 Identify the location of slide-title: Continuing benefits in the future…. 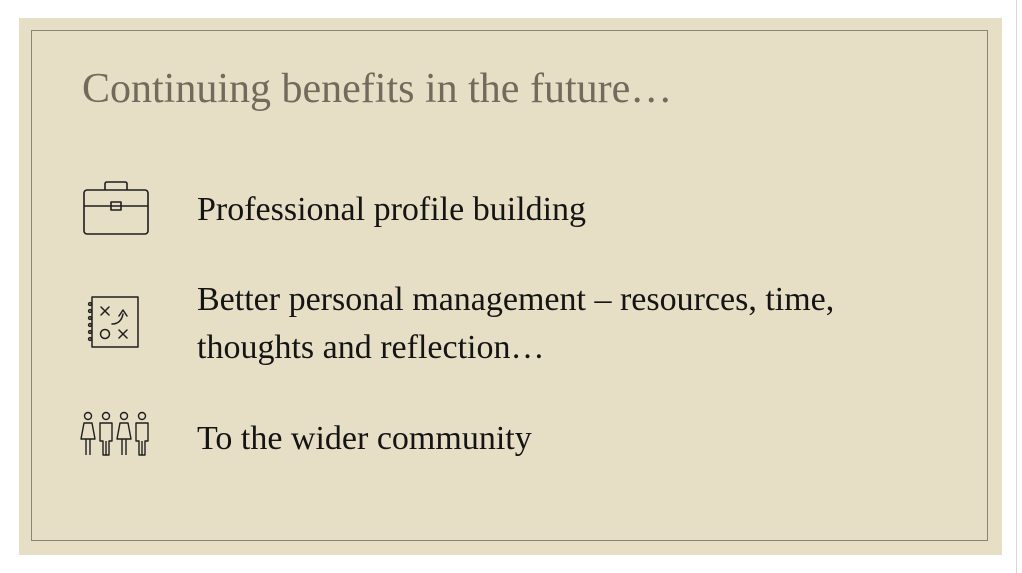
(377, 89).